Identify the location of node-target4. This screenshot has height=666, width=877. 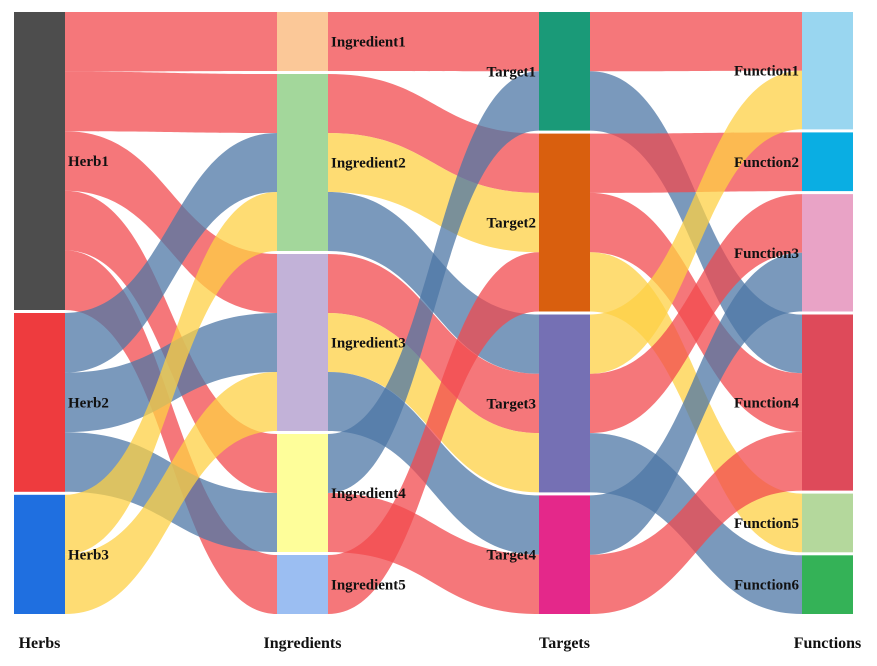
(564, 554).